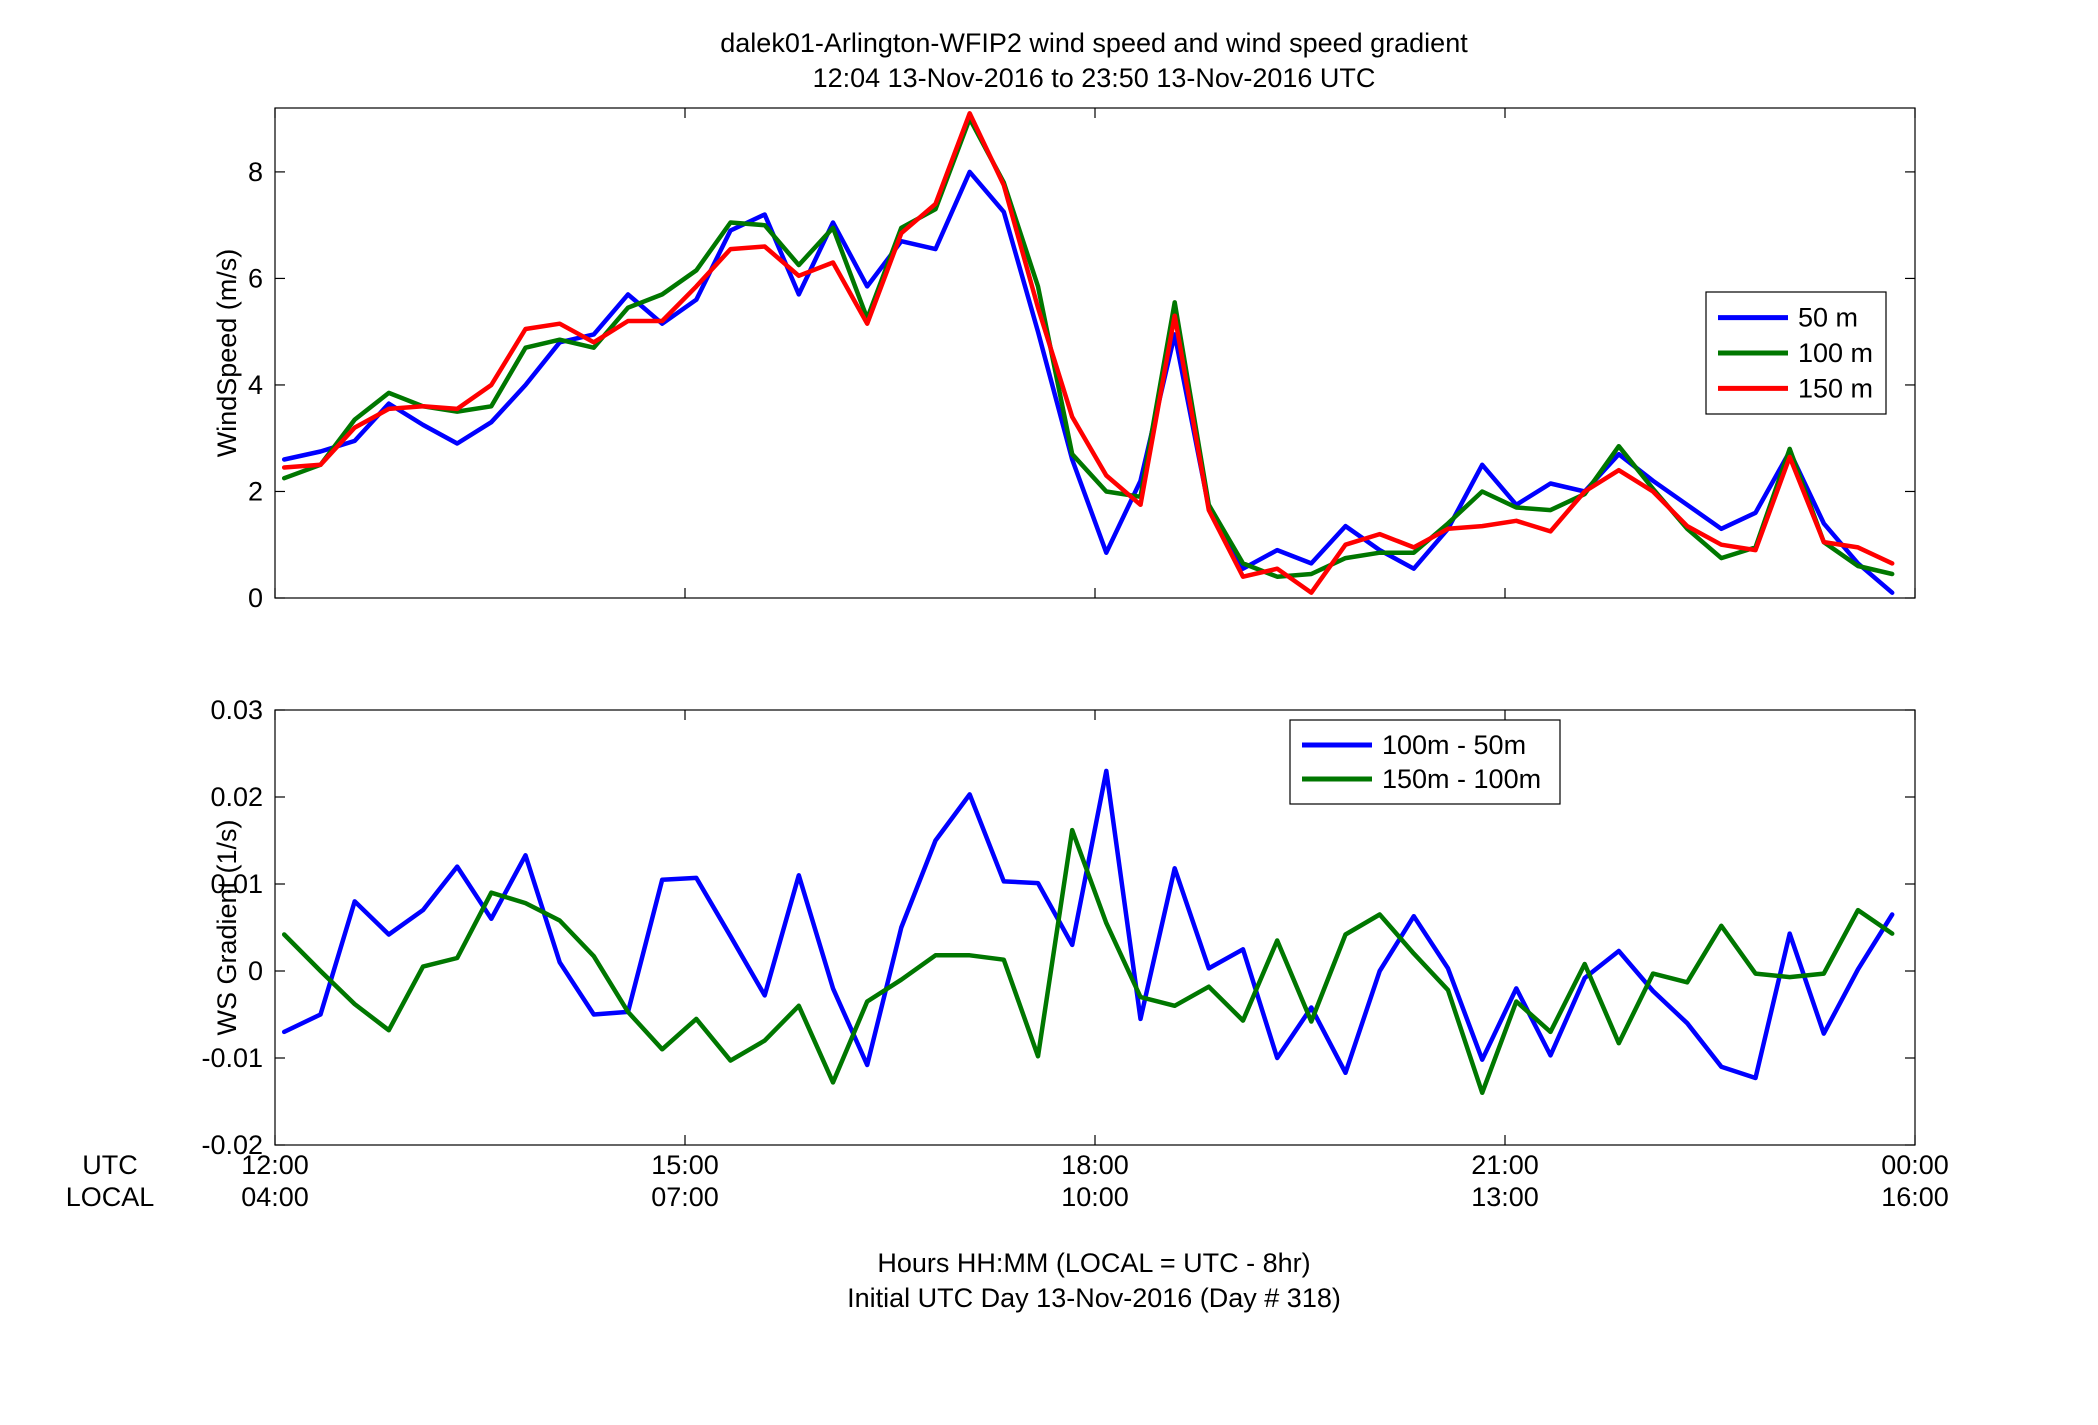 The height and width of the screenshot is (1425, 2098). I want to click on y-tick-label: 0.03, so click(236, 710).